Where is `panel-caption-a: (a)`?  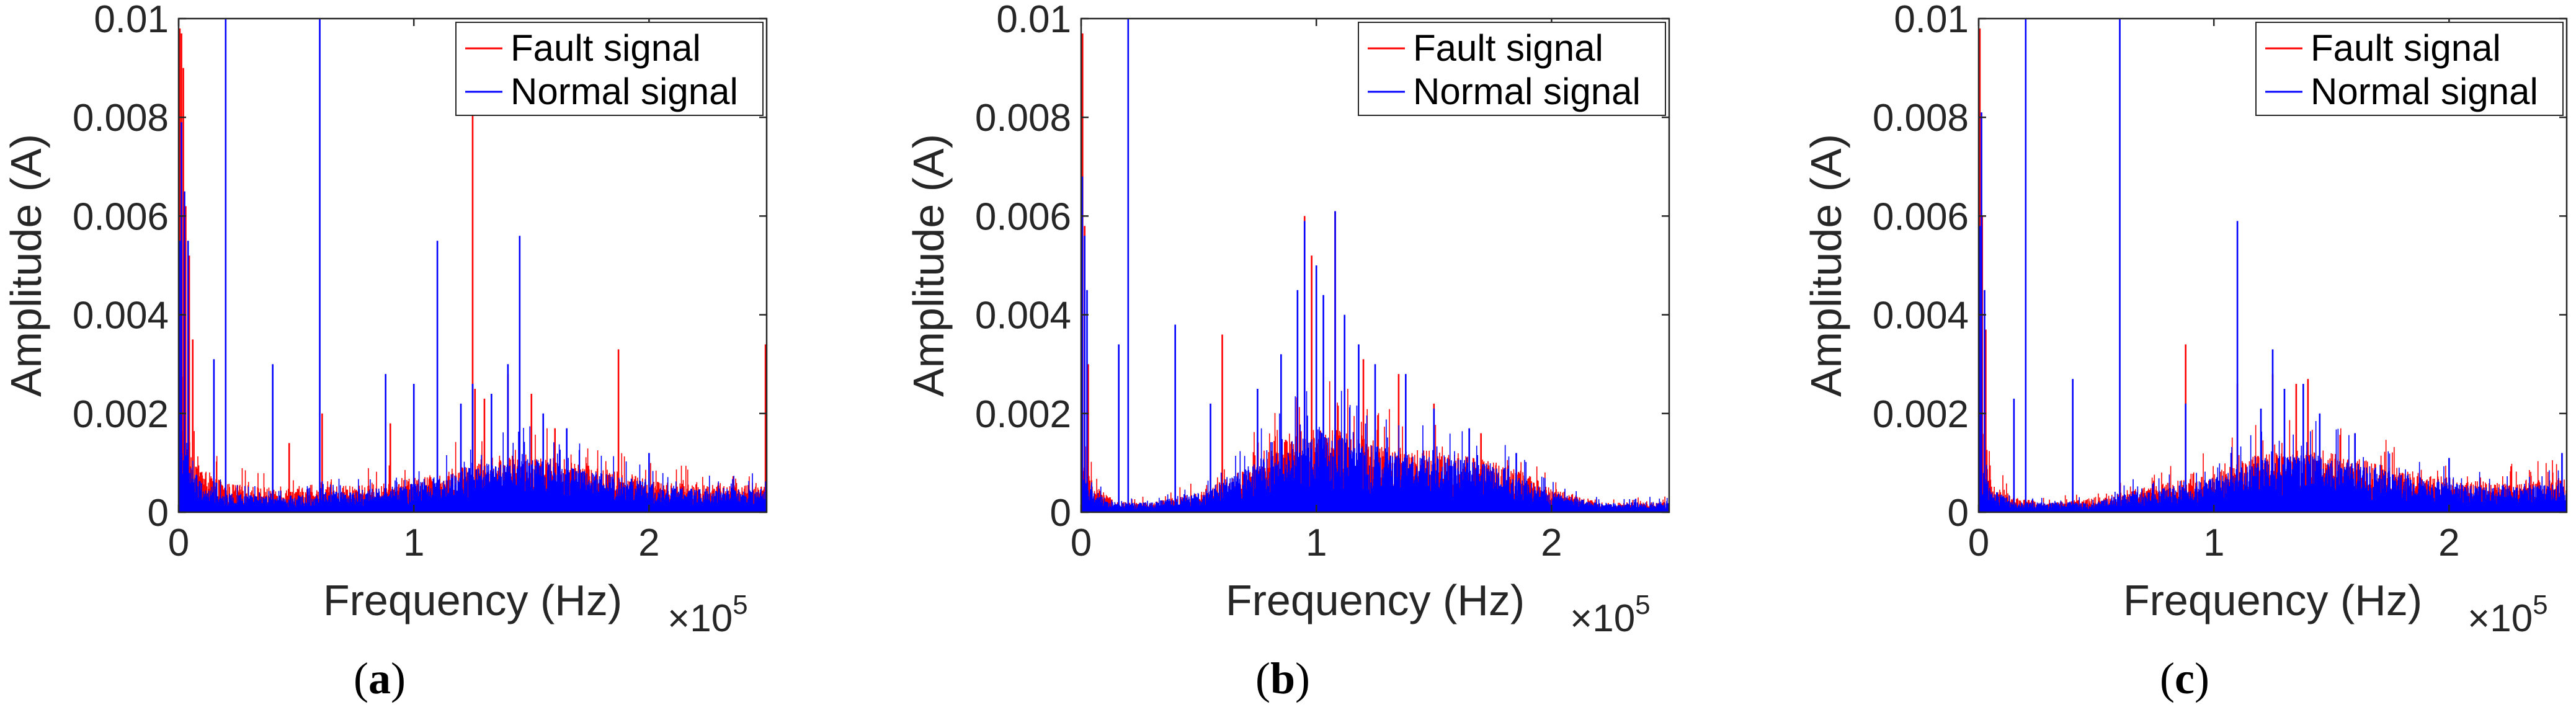
panel-caption-a: (a) is located at coordinates (380, 678).